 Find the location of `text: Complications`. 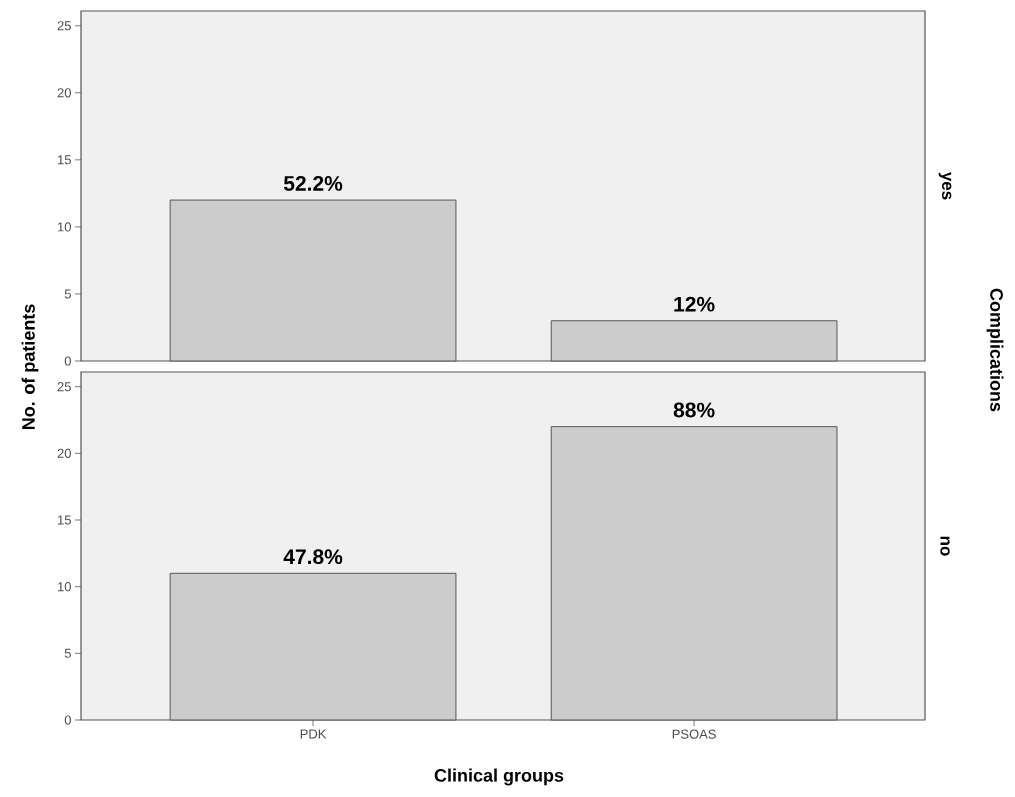

text: Complications is located at coordinates (995, 350).